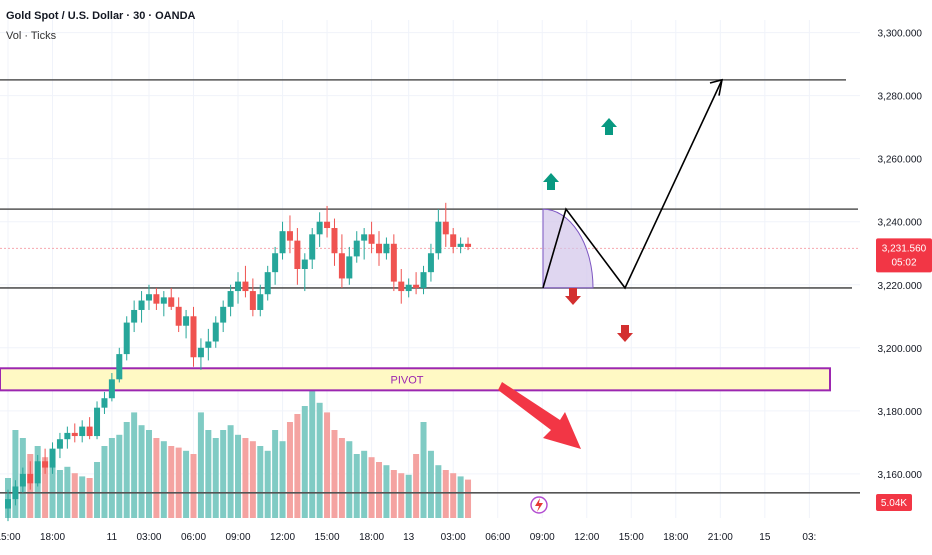 This screenshot has height=555, width=932. I want to click on volume-badge, so click(894, 502).